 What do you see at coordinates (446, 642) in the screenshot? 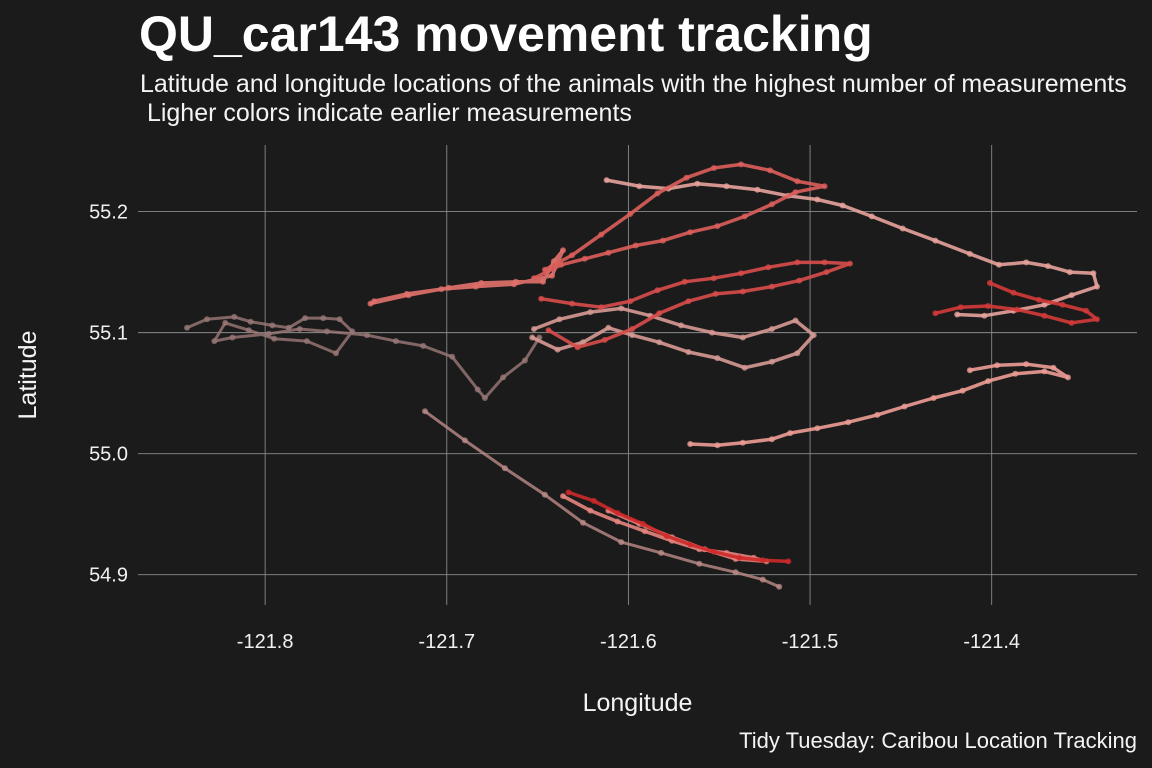
I see `x-tick-label: -121.7` at bounding box center [446, 642].